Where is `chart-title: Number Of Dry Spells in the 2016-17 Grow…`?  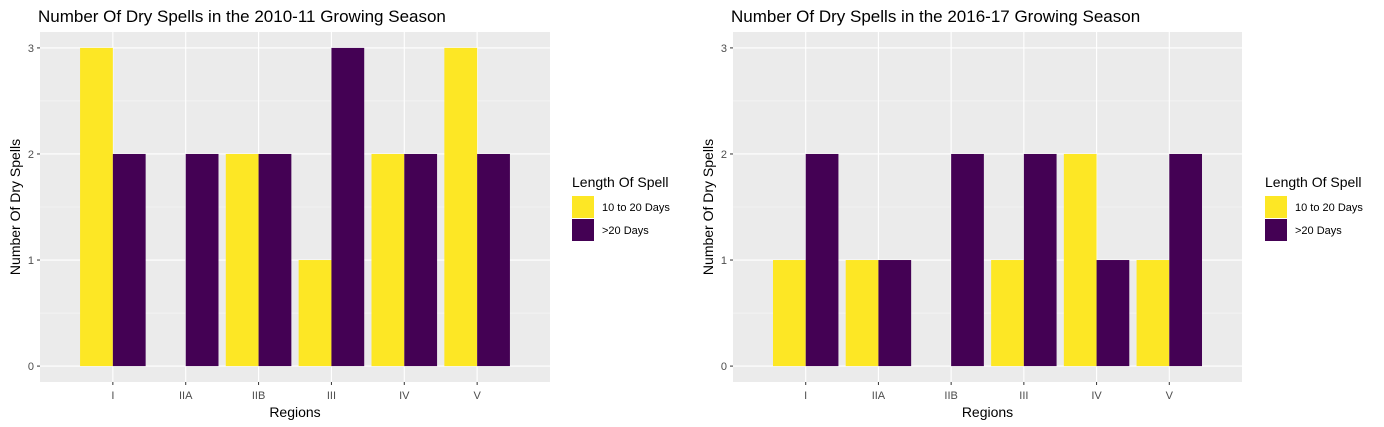
chart-title: Number Of Dry Spells in the 2016-17 Grow… is located at coordinates (935, 16).